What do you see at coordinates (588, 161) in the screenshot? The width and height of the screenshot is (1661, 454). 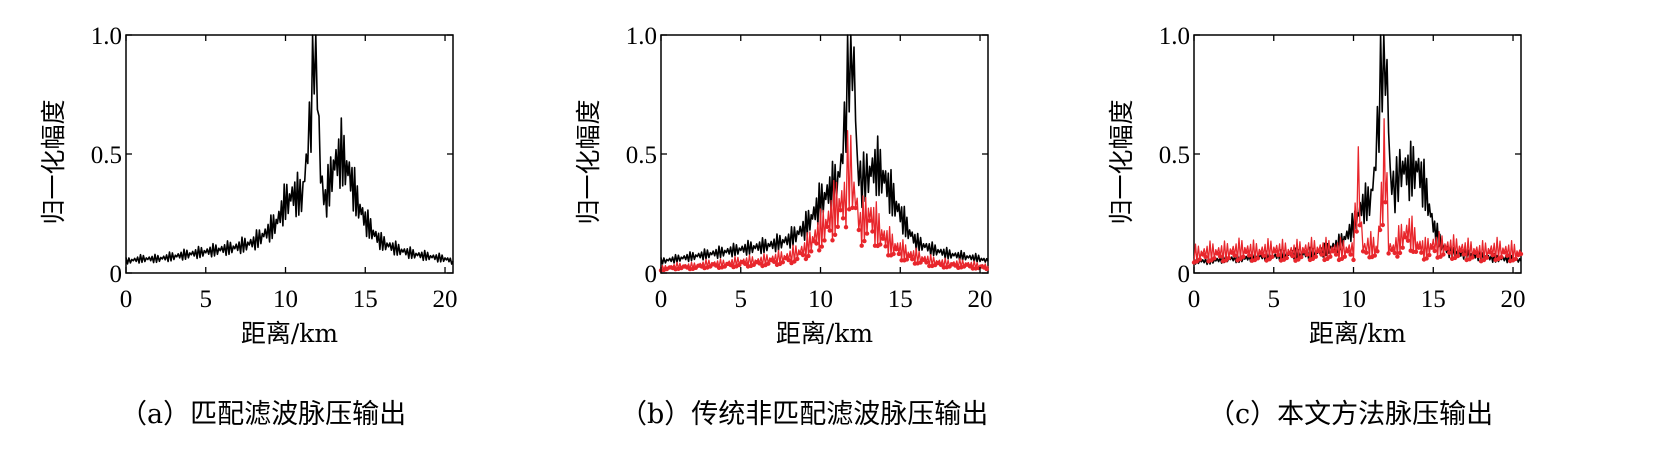 I see `y-axis-label: 归一化幅度` at bounding box center [588, 161].